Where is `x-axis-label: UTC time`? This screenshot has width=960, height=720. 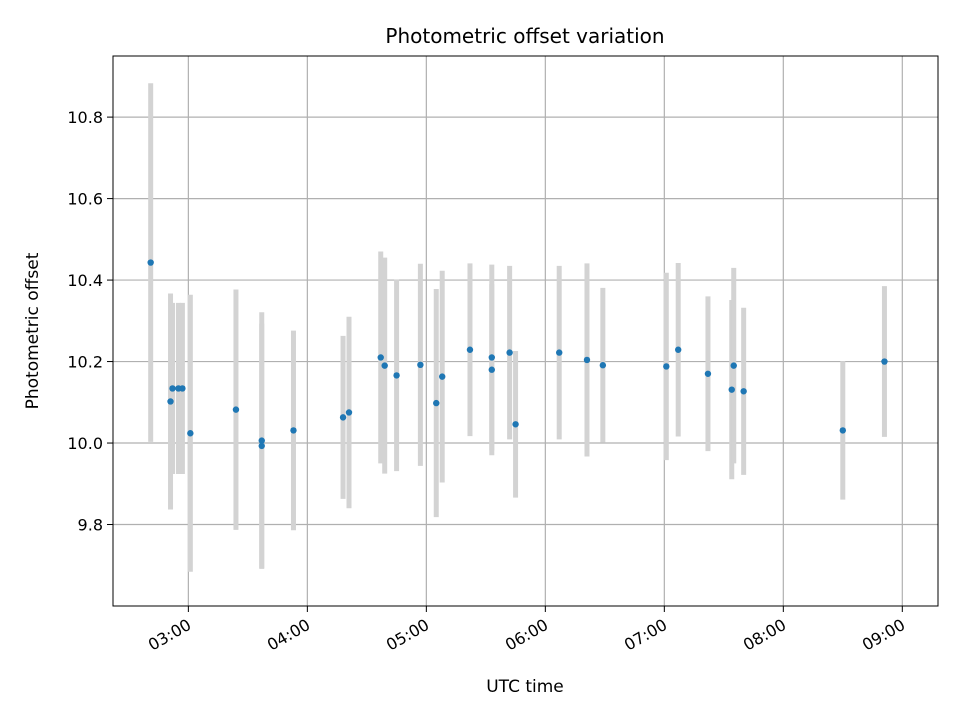 x-axis-label: UTC time is located at coordinates (525, 687).